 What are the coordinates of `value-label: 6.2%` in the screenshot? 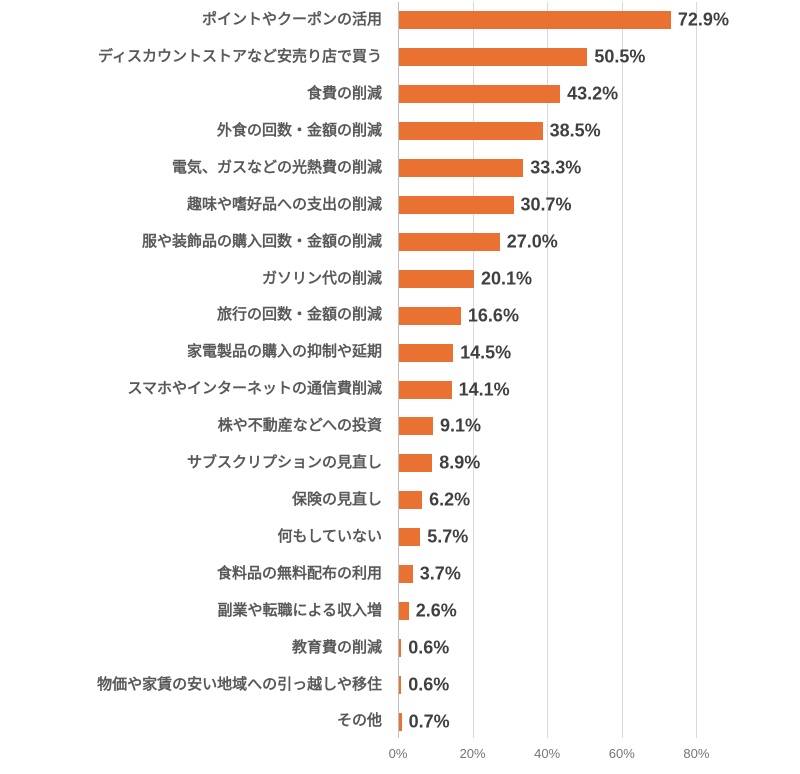 It's located at (450, 499).